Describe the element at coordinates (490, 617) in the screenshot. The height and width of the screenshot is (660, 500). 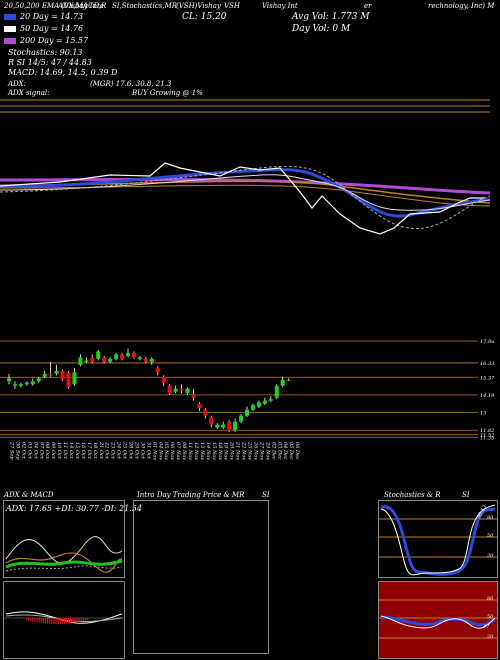
I see `rsi-level-50: 50` at that location.